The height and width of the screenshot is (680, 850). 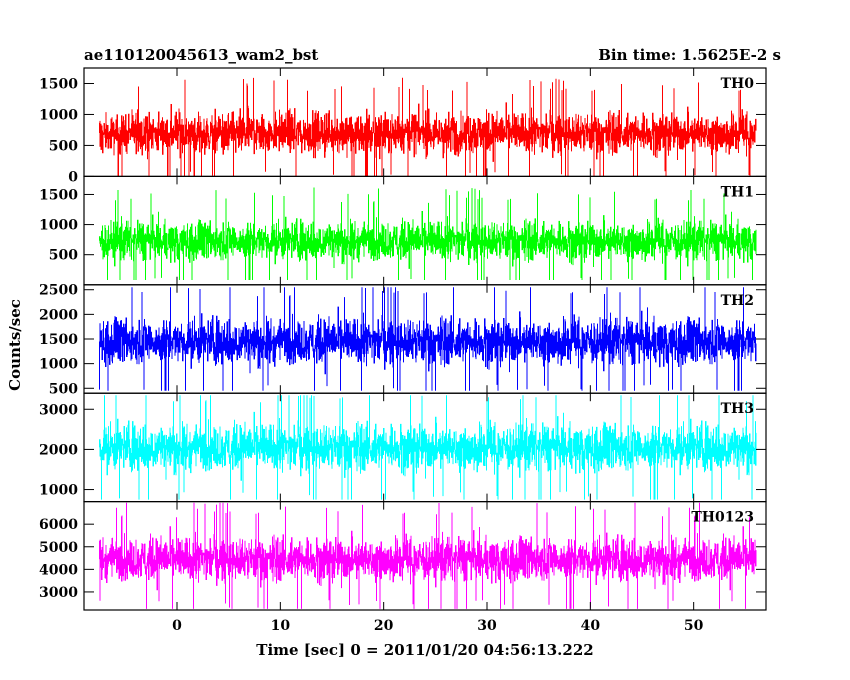 I want to click on y-tick-label: 6000, so click(x=58, y=525).